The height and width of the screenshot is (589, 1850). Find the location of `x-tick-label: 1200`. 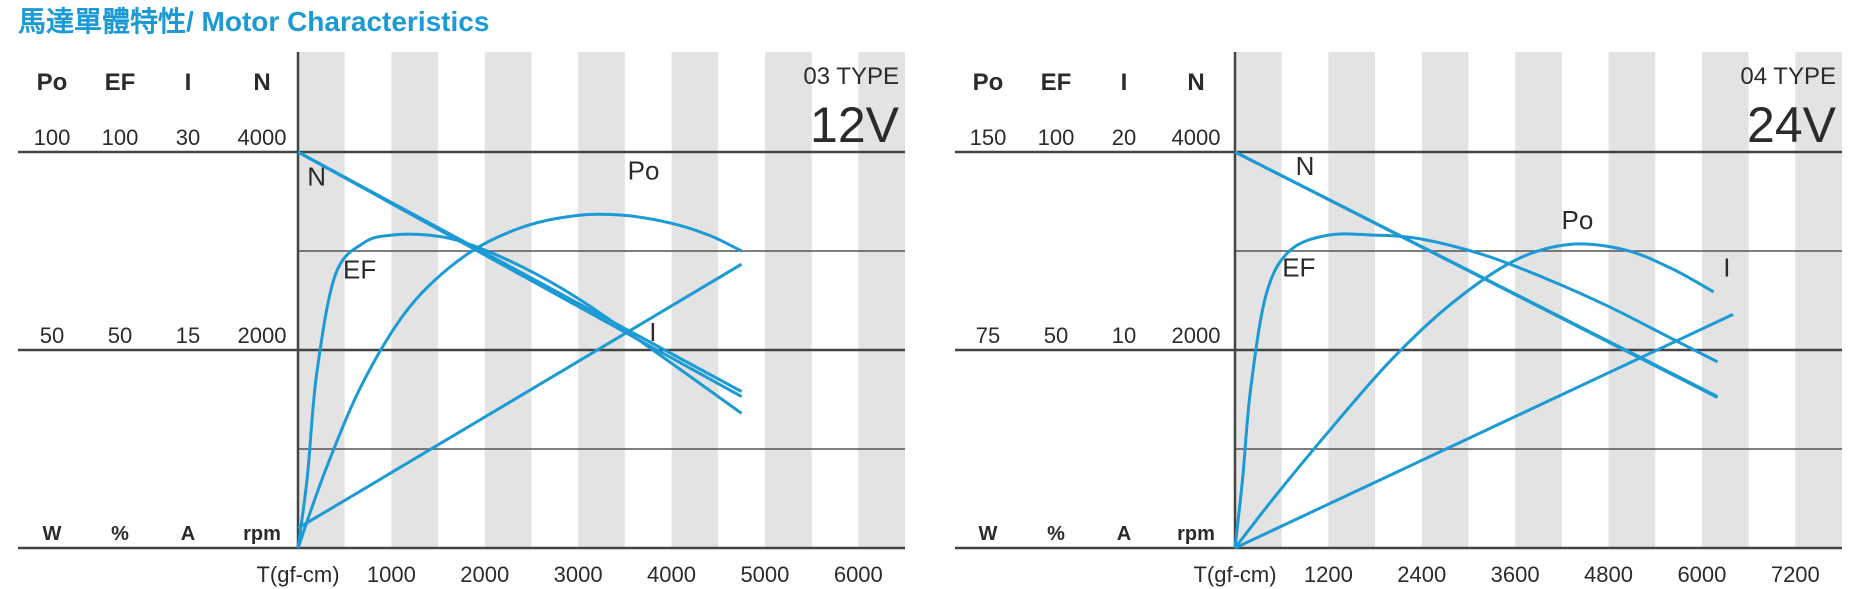

x-tick-label: 1200 is located at coordinates (1328, 574).